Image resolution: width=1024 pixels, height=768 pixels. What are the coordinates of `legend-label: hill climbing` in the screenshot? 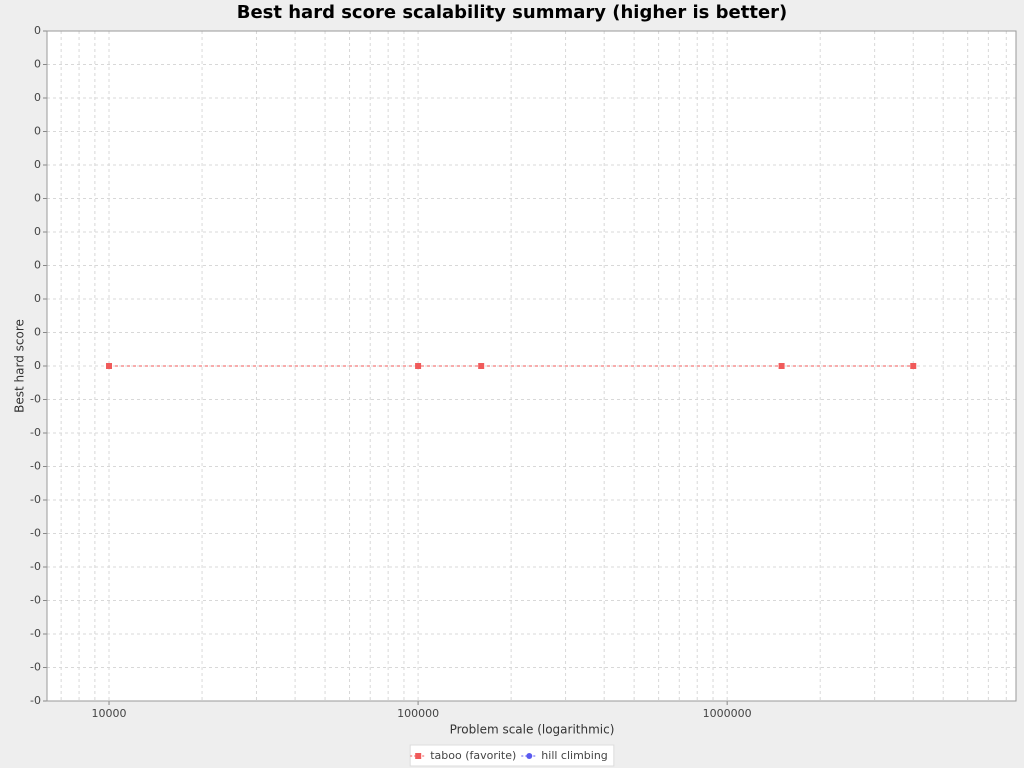 It's located at (574, 755).